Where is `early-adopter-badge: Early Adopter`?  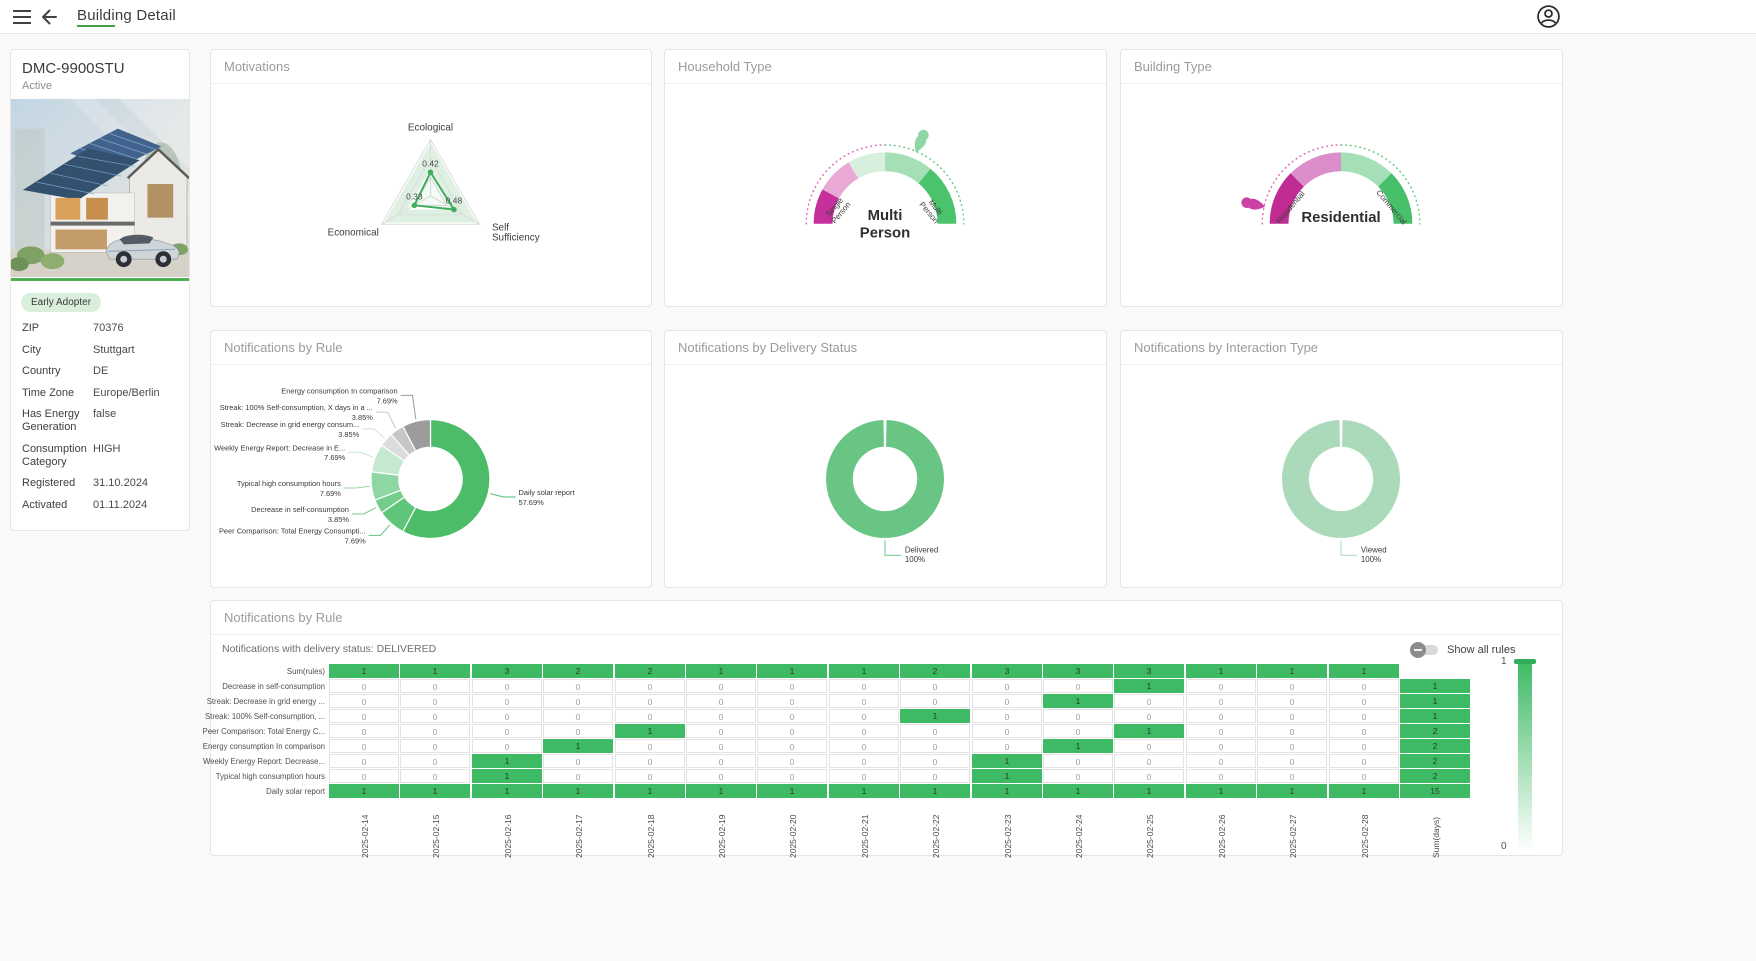 early-adopter-badge: Early Adopter is located at coordinates (61, 302).